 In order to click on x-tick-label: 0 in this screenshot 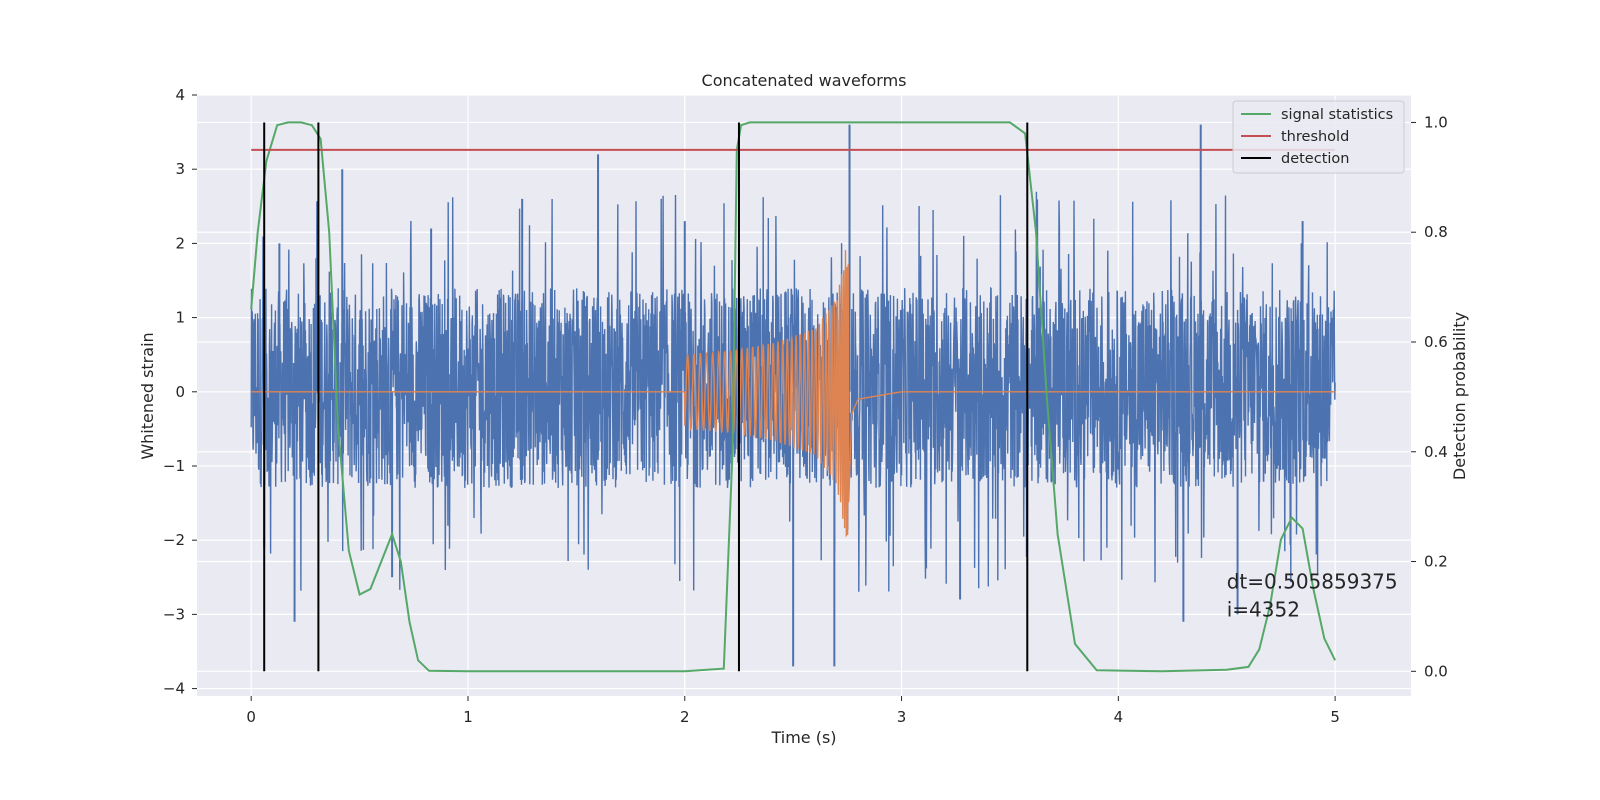, I will do `click(251, 717)`.